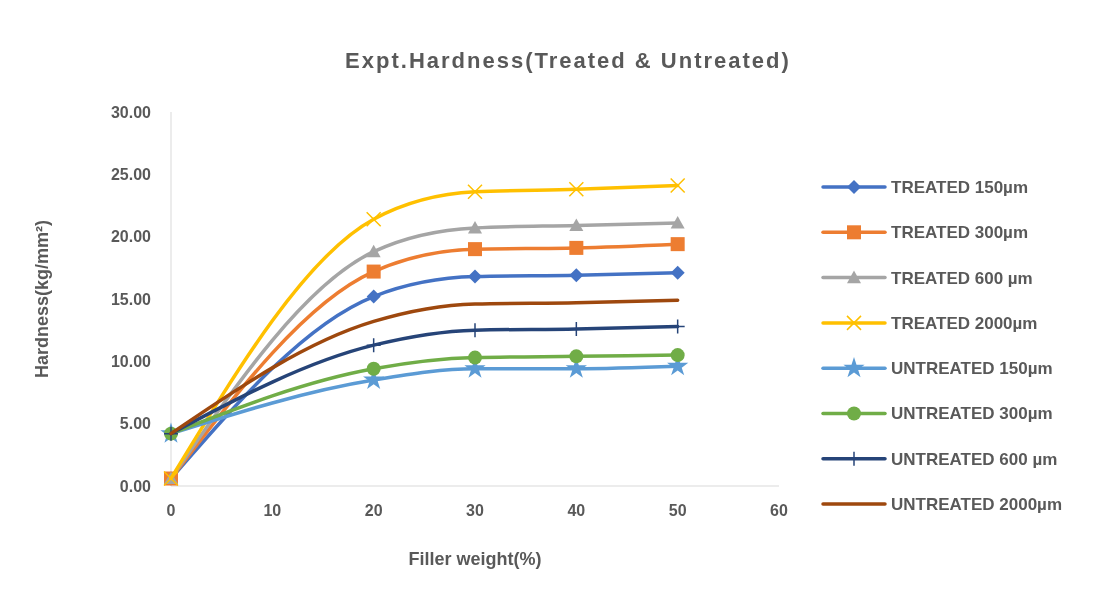 This screenshot has width=1105, height=590. I want to click on legend-label: TREATED 150µm, so click(960, 187).